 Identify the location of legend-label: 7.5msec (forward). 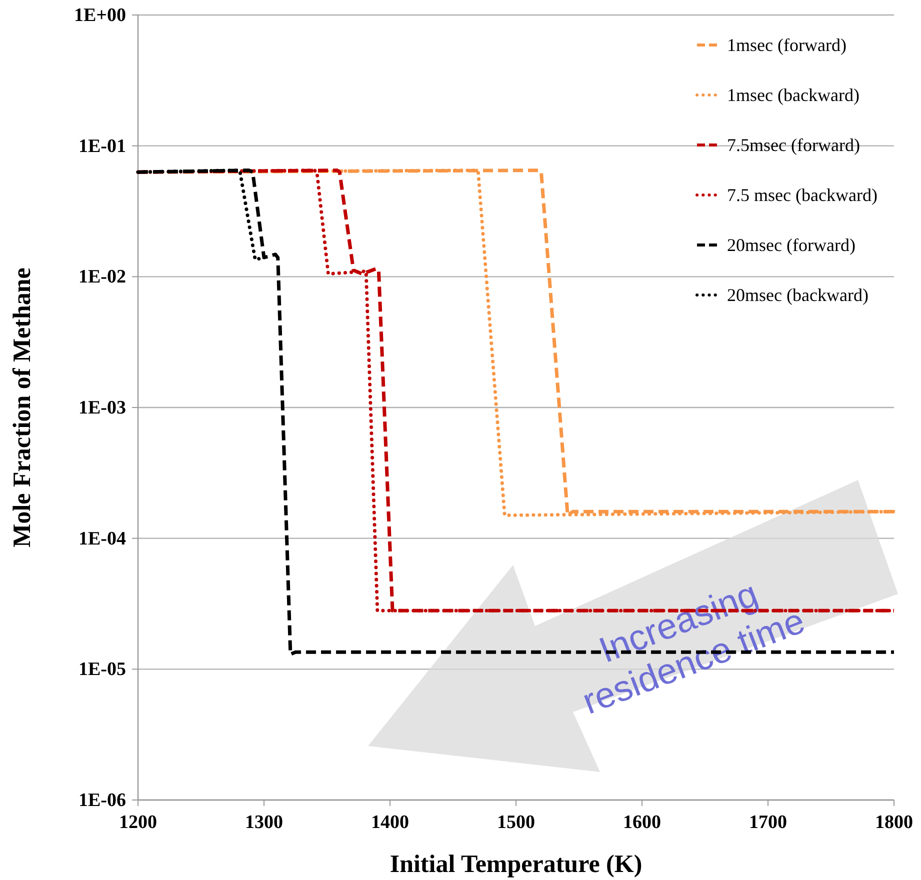
(793, 145).